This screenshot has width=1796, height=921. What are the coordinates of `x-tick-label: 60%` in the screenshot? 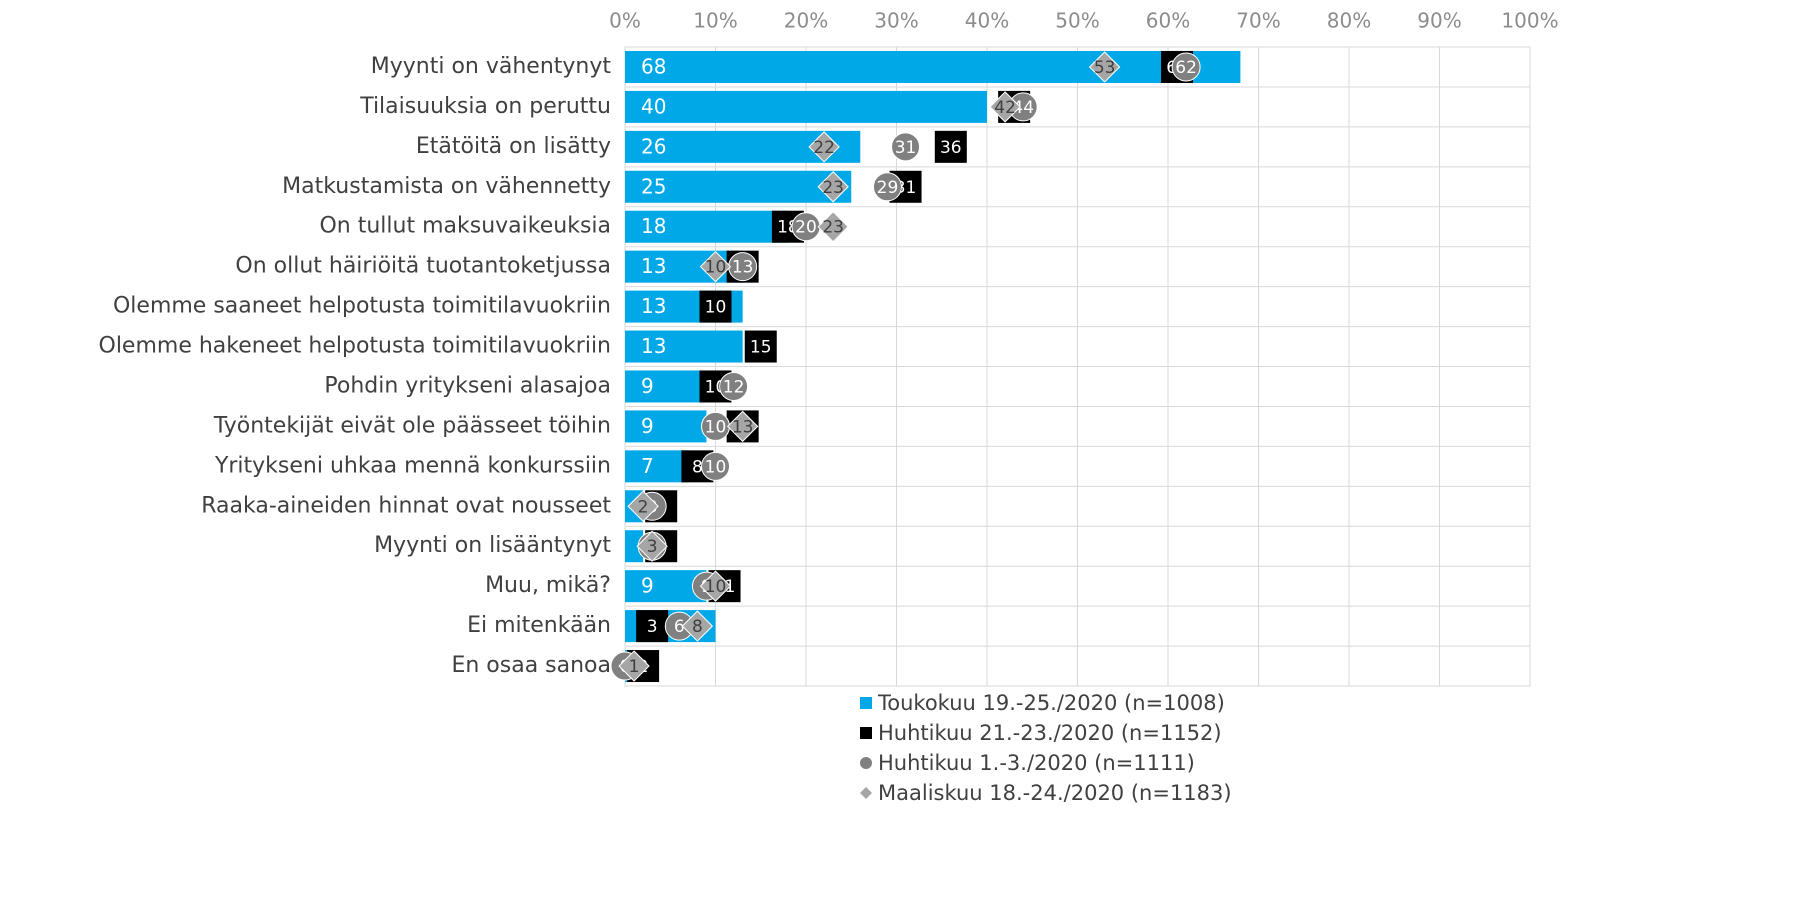 It's located at (1168, 21).